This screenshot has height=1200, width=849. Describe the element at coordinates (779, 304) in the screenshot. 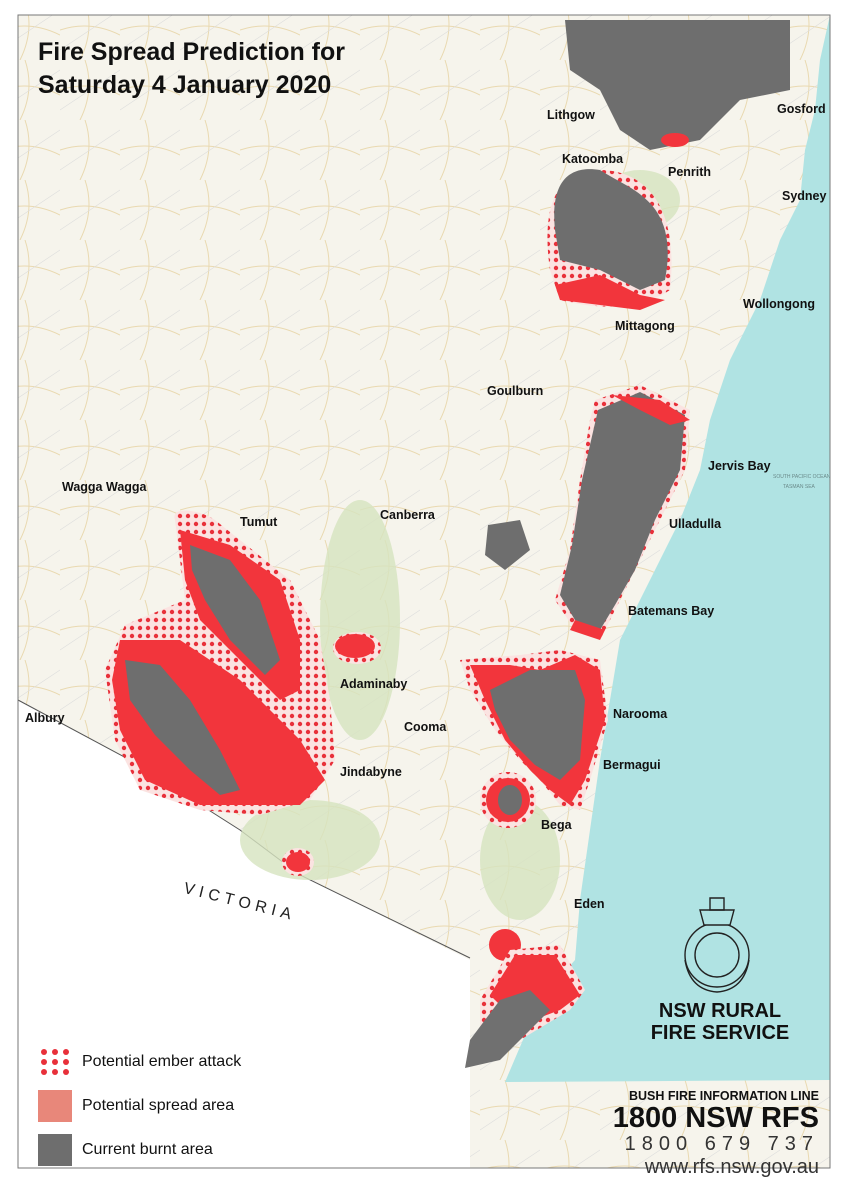

I see `town-label: Wollongong` at that location.